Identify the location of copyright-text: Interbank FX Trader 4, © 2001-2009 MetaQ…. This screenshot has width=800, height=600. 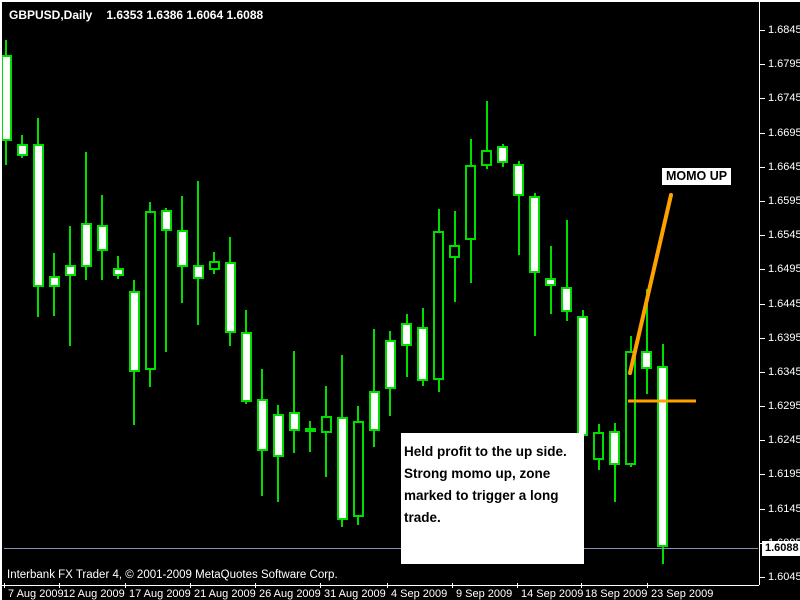
(172, 575).